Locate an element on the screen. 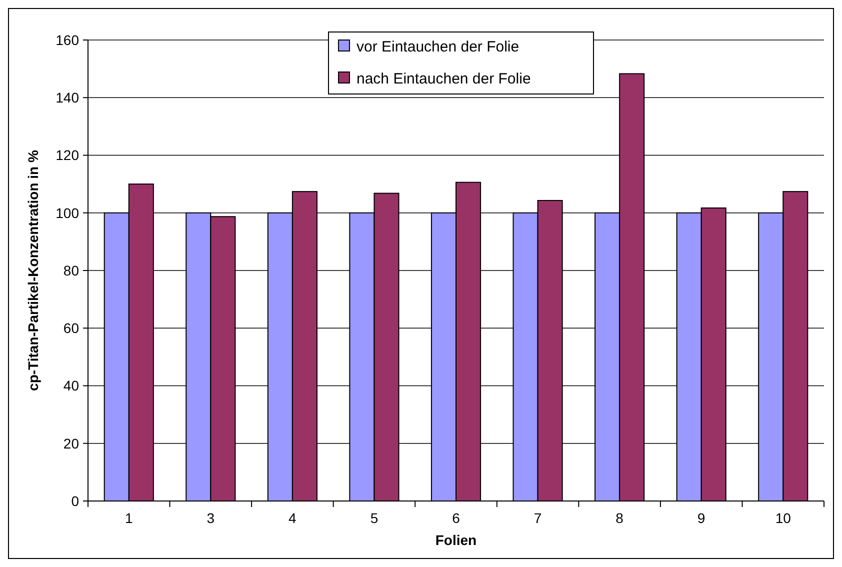 Image resolution: width=842 pixels, height=567 pixels. x-tick-label: 6 is located at coordinates (456, 518).